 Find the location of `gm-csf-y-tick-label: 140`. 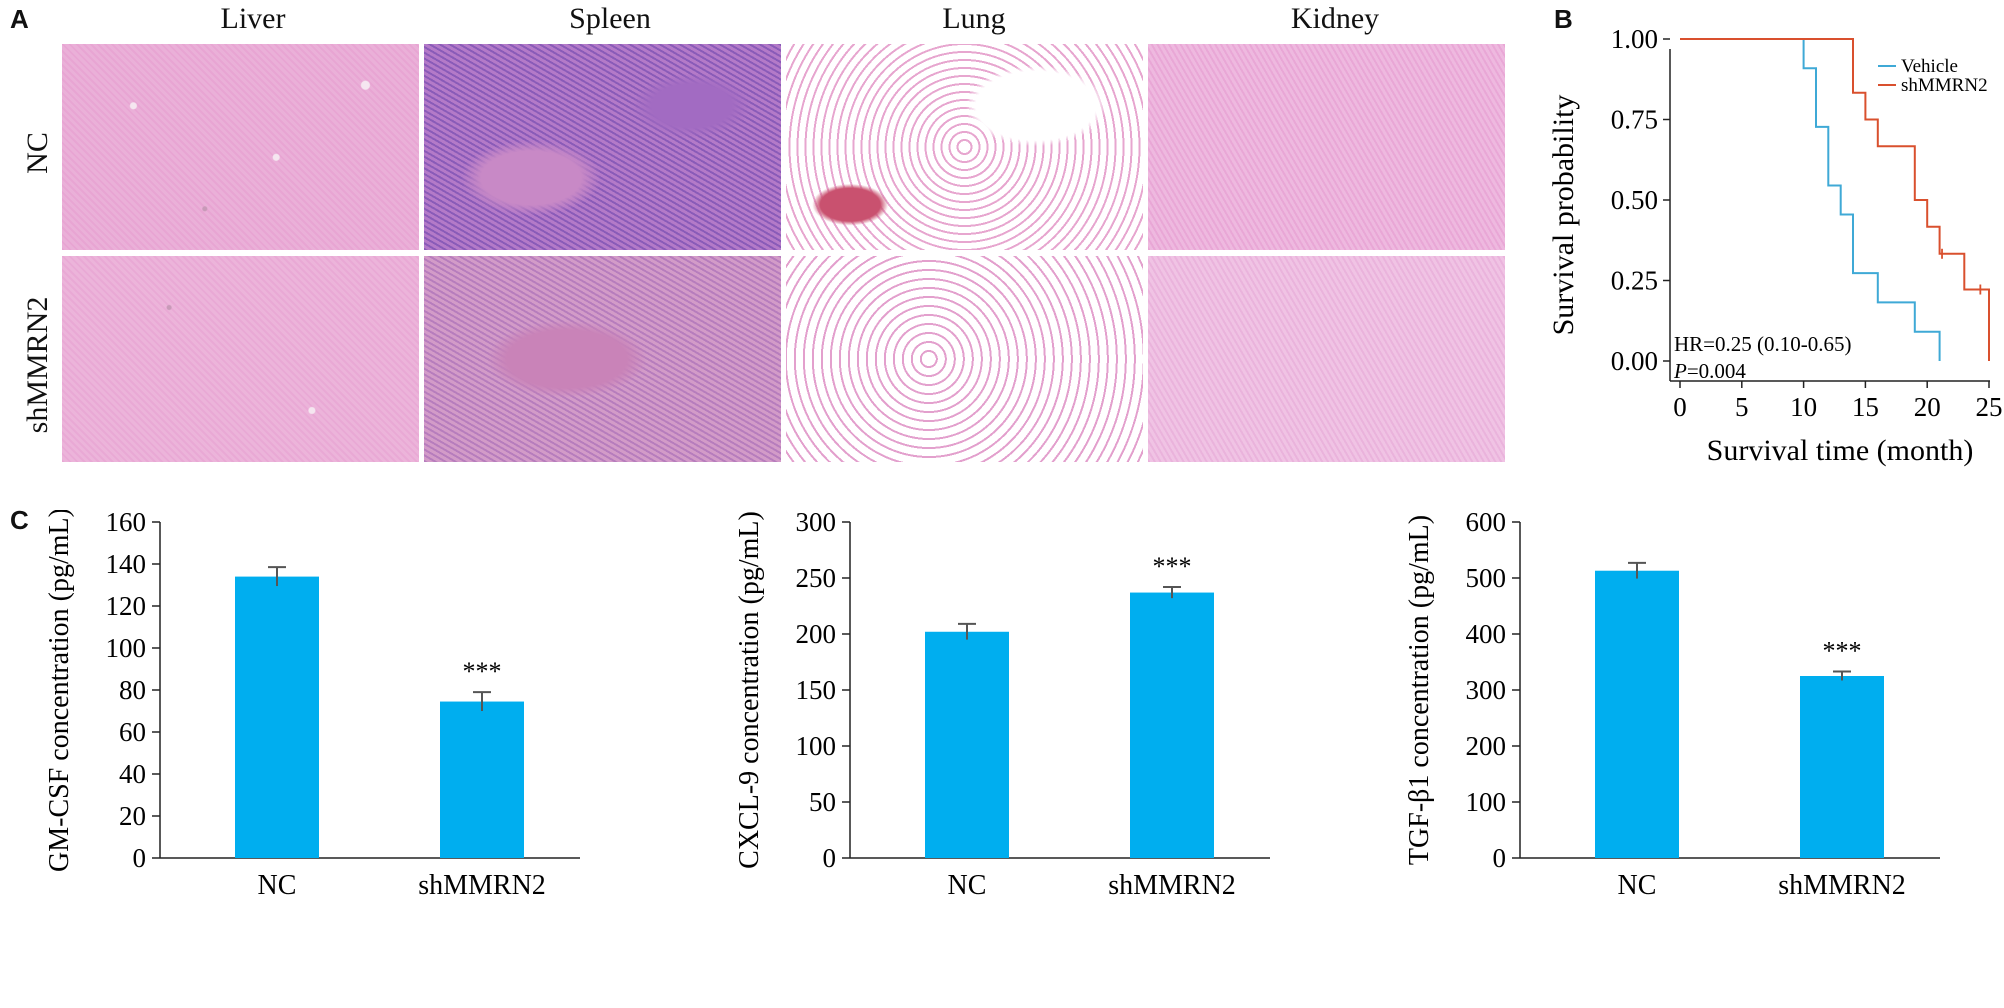

gm-csf-y-tick-label: 140 is located at coordinates (126, 564).